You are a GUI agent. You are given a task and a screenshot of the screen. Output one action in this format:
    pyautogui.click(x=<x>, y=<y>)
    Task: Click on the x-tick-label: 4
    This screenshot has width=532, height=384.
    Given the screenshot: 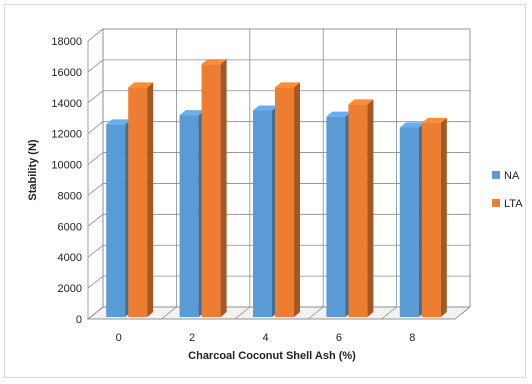 What is the action you would take?
    pyautogui.click(x=265, y=338)
    